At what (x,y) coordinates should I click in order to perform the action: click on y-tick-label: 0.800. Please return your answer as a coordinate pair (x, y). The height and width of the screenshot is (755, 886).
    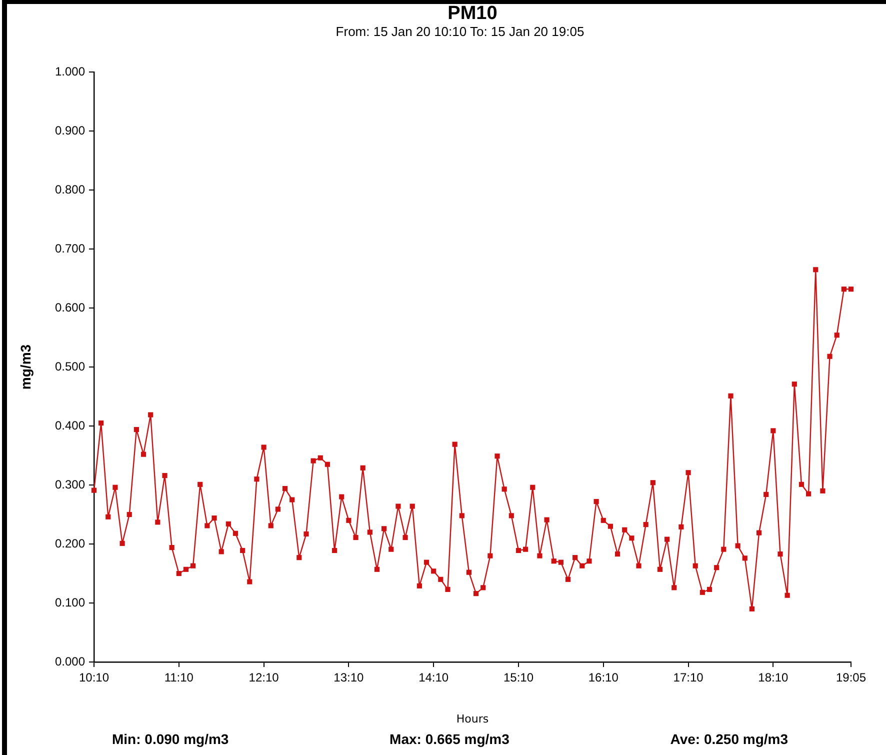
    Looking at the image, I should click on (70, 189).